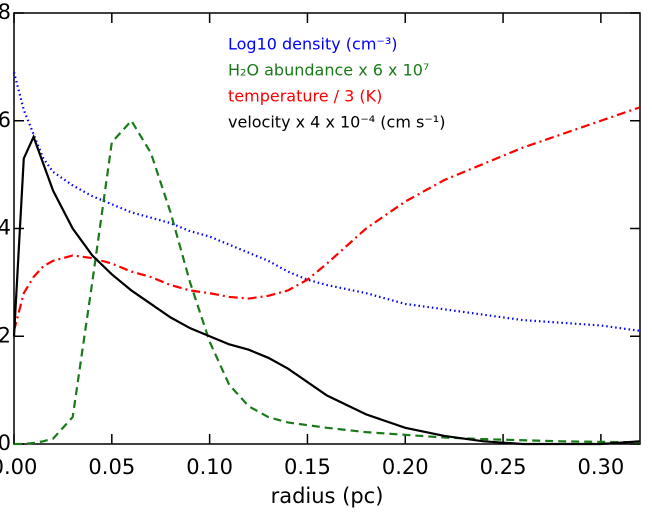  I want to click on x-tick-label: 0.15, so click(307, 467).